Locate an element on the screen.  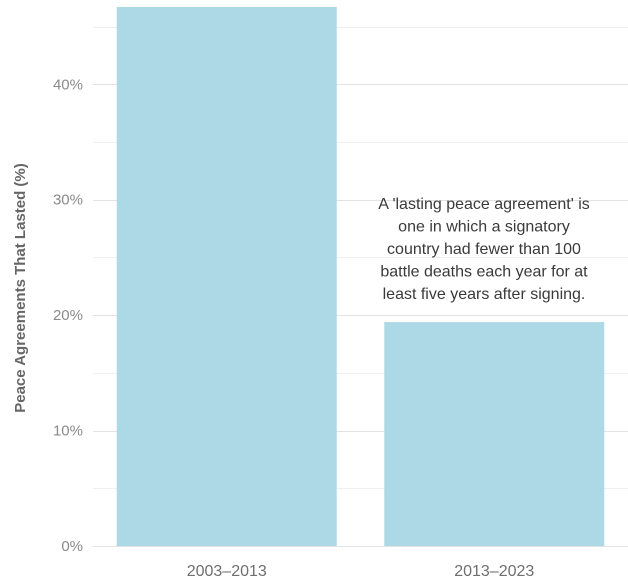
y-tick-label: 40% is located at coordinates (68, 84).